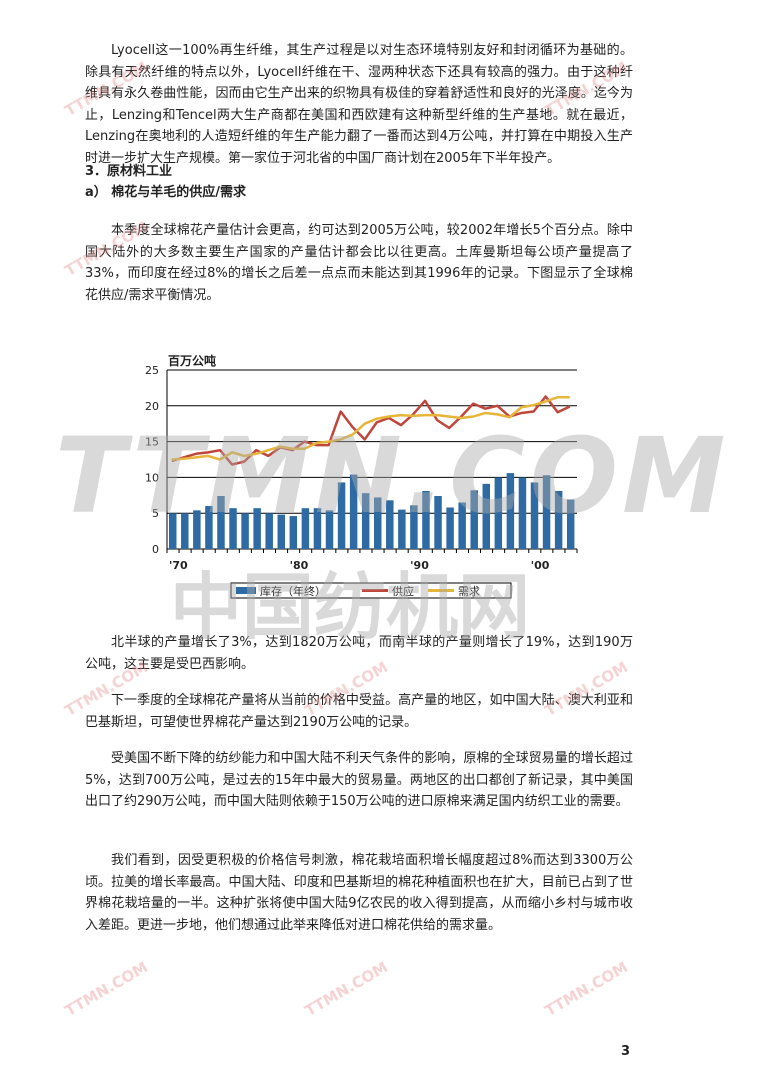  What do you see at coordinates (152, 477) in the screenshot?
I see `y-tick-label: 10` at bounding box center [152, 477].